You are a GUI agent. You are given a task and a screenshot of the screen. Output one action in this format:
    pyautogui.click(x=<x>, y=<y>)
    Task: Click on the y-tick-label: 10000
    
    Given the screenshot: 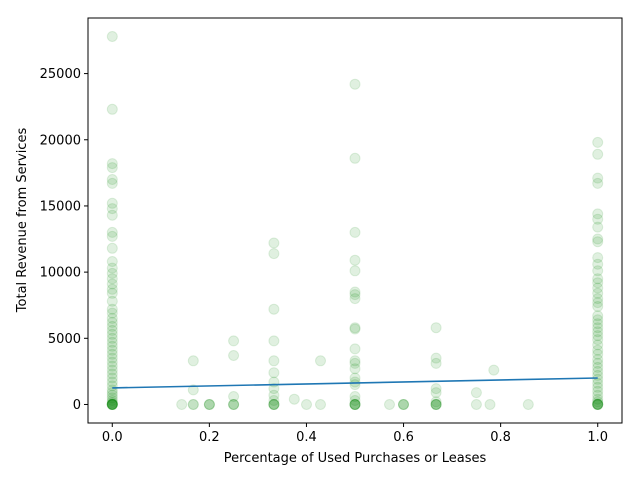 What is the action you would take?
    pyautogui.click(x=60, y=273)
    